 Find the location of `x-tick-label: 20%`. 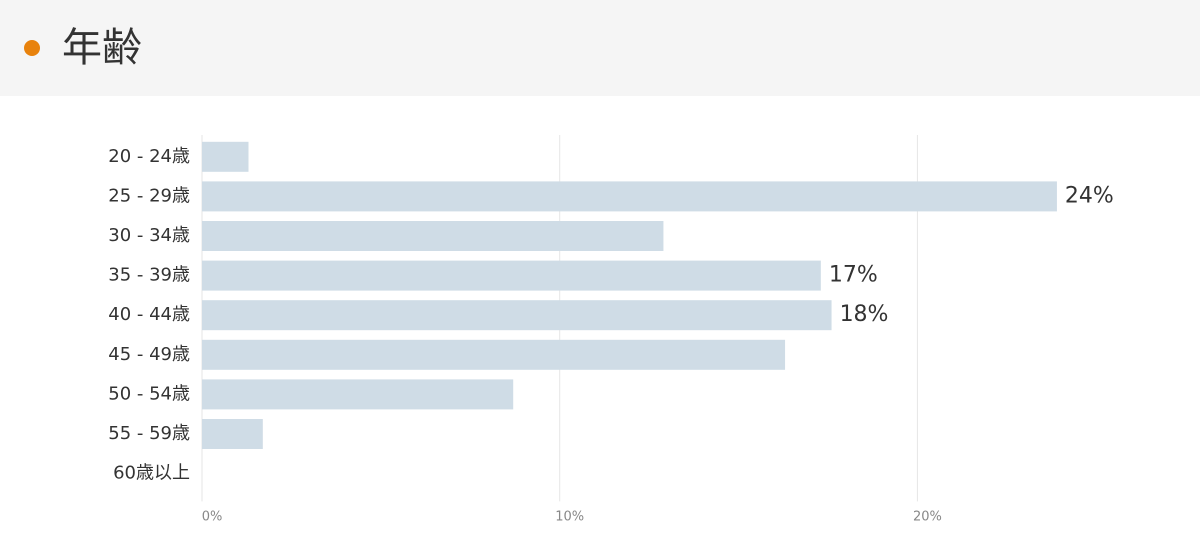

x-tick-label: 20% is located at coordinates (927, 517).